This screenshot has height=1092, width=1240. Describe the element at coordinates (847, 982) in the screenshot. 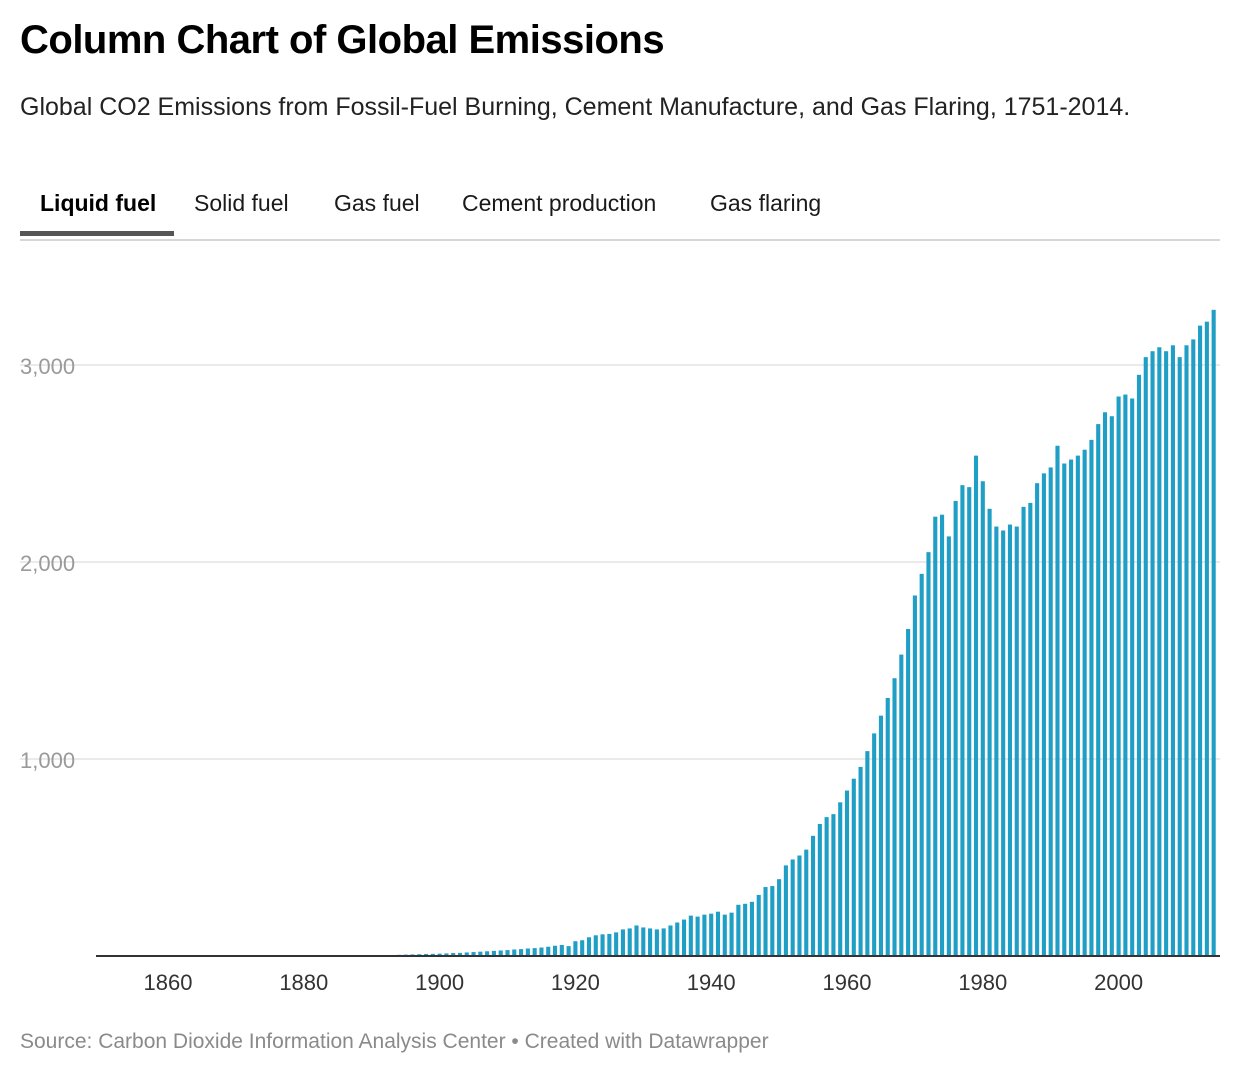

I see `x-tick-label: 1960` at that location.